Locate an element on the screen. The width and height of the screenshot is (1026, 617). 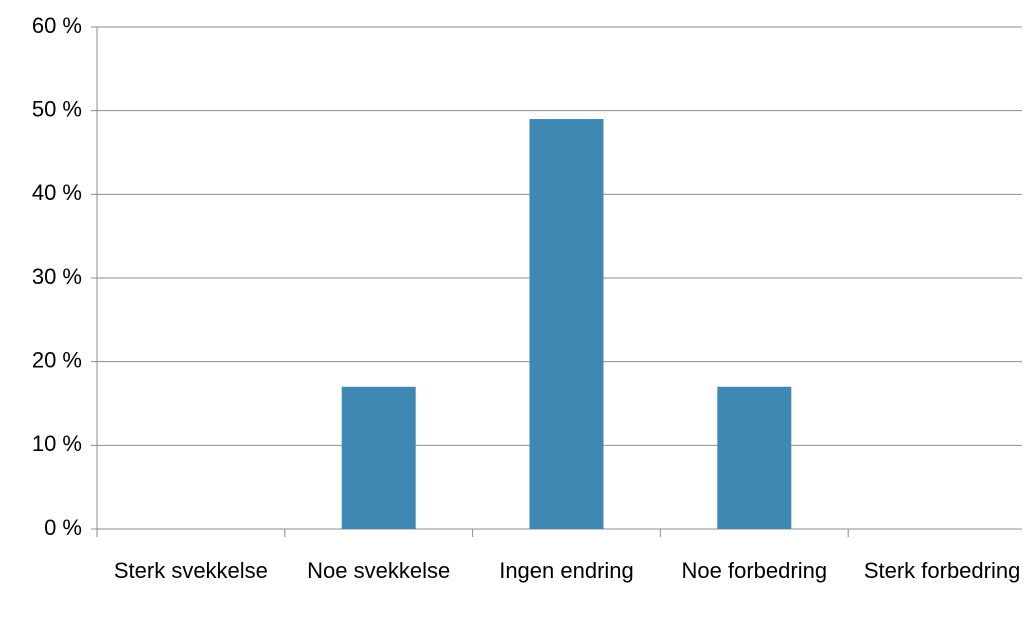
x-tick-label: Ingen endring is located at coordinates (566, 570).